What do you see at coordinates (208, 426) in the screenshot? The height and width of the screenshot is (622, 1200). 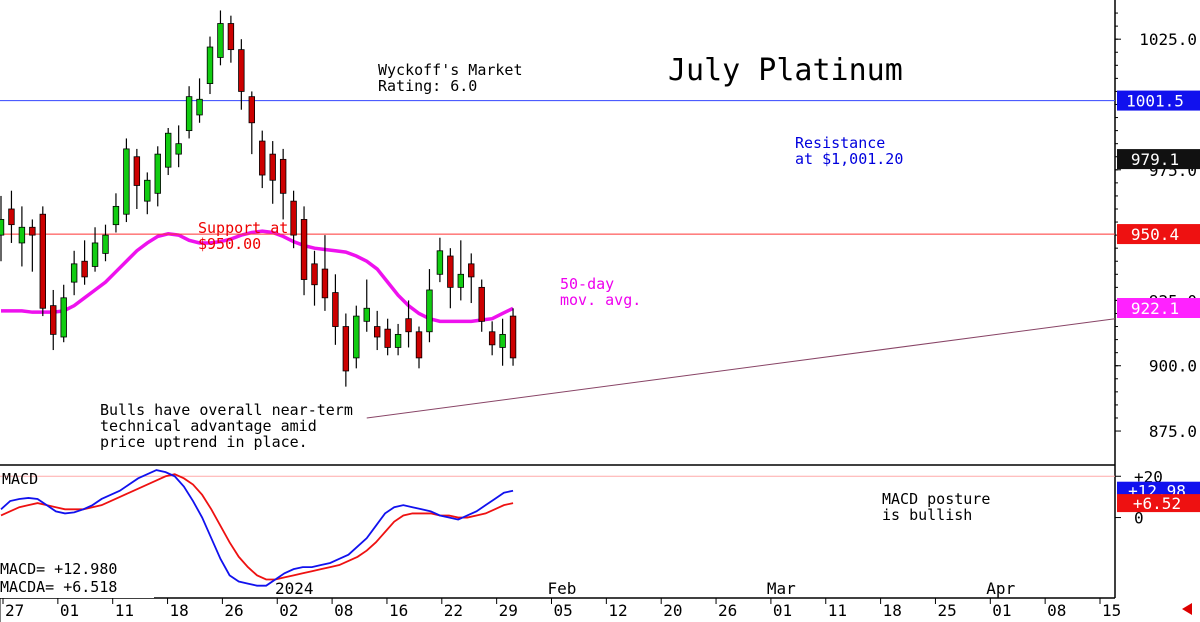 I see `bulls-note-2: technical advantage amid` at bounding box center [208, 426].